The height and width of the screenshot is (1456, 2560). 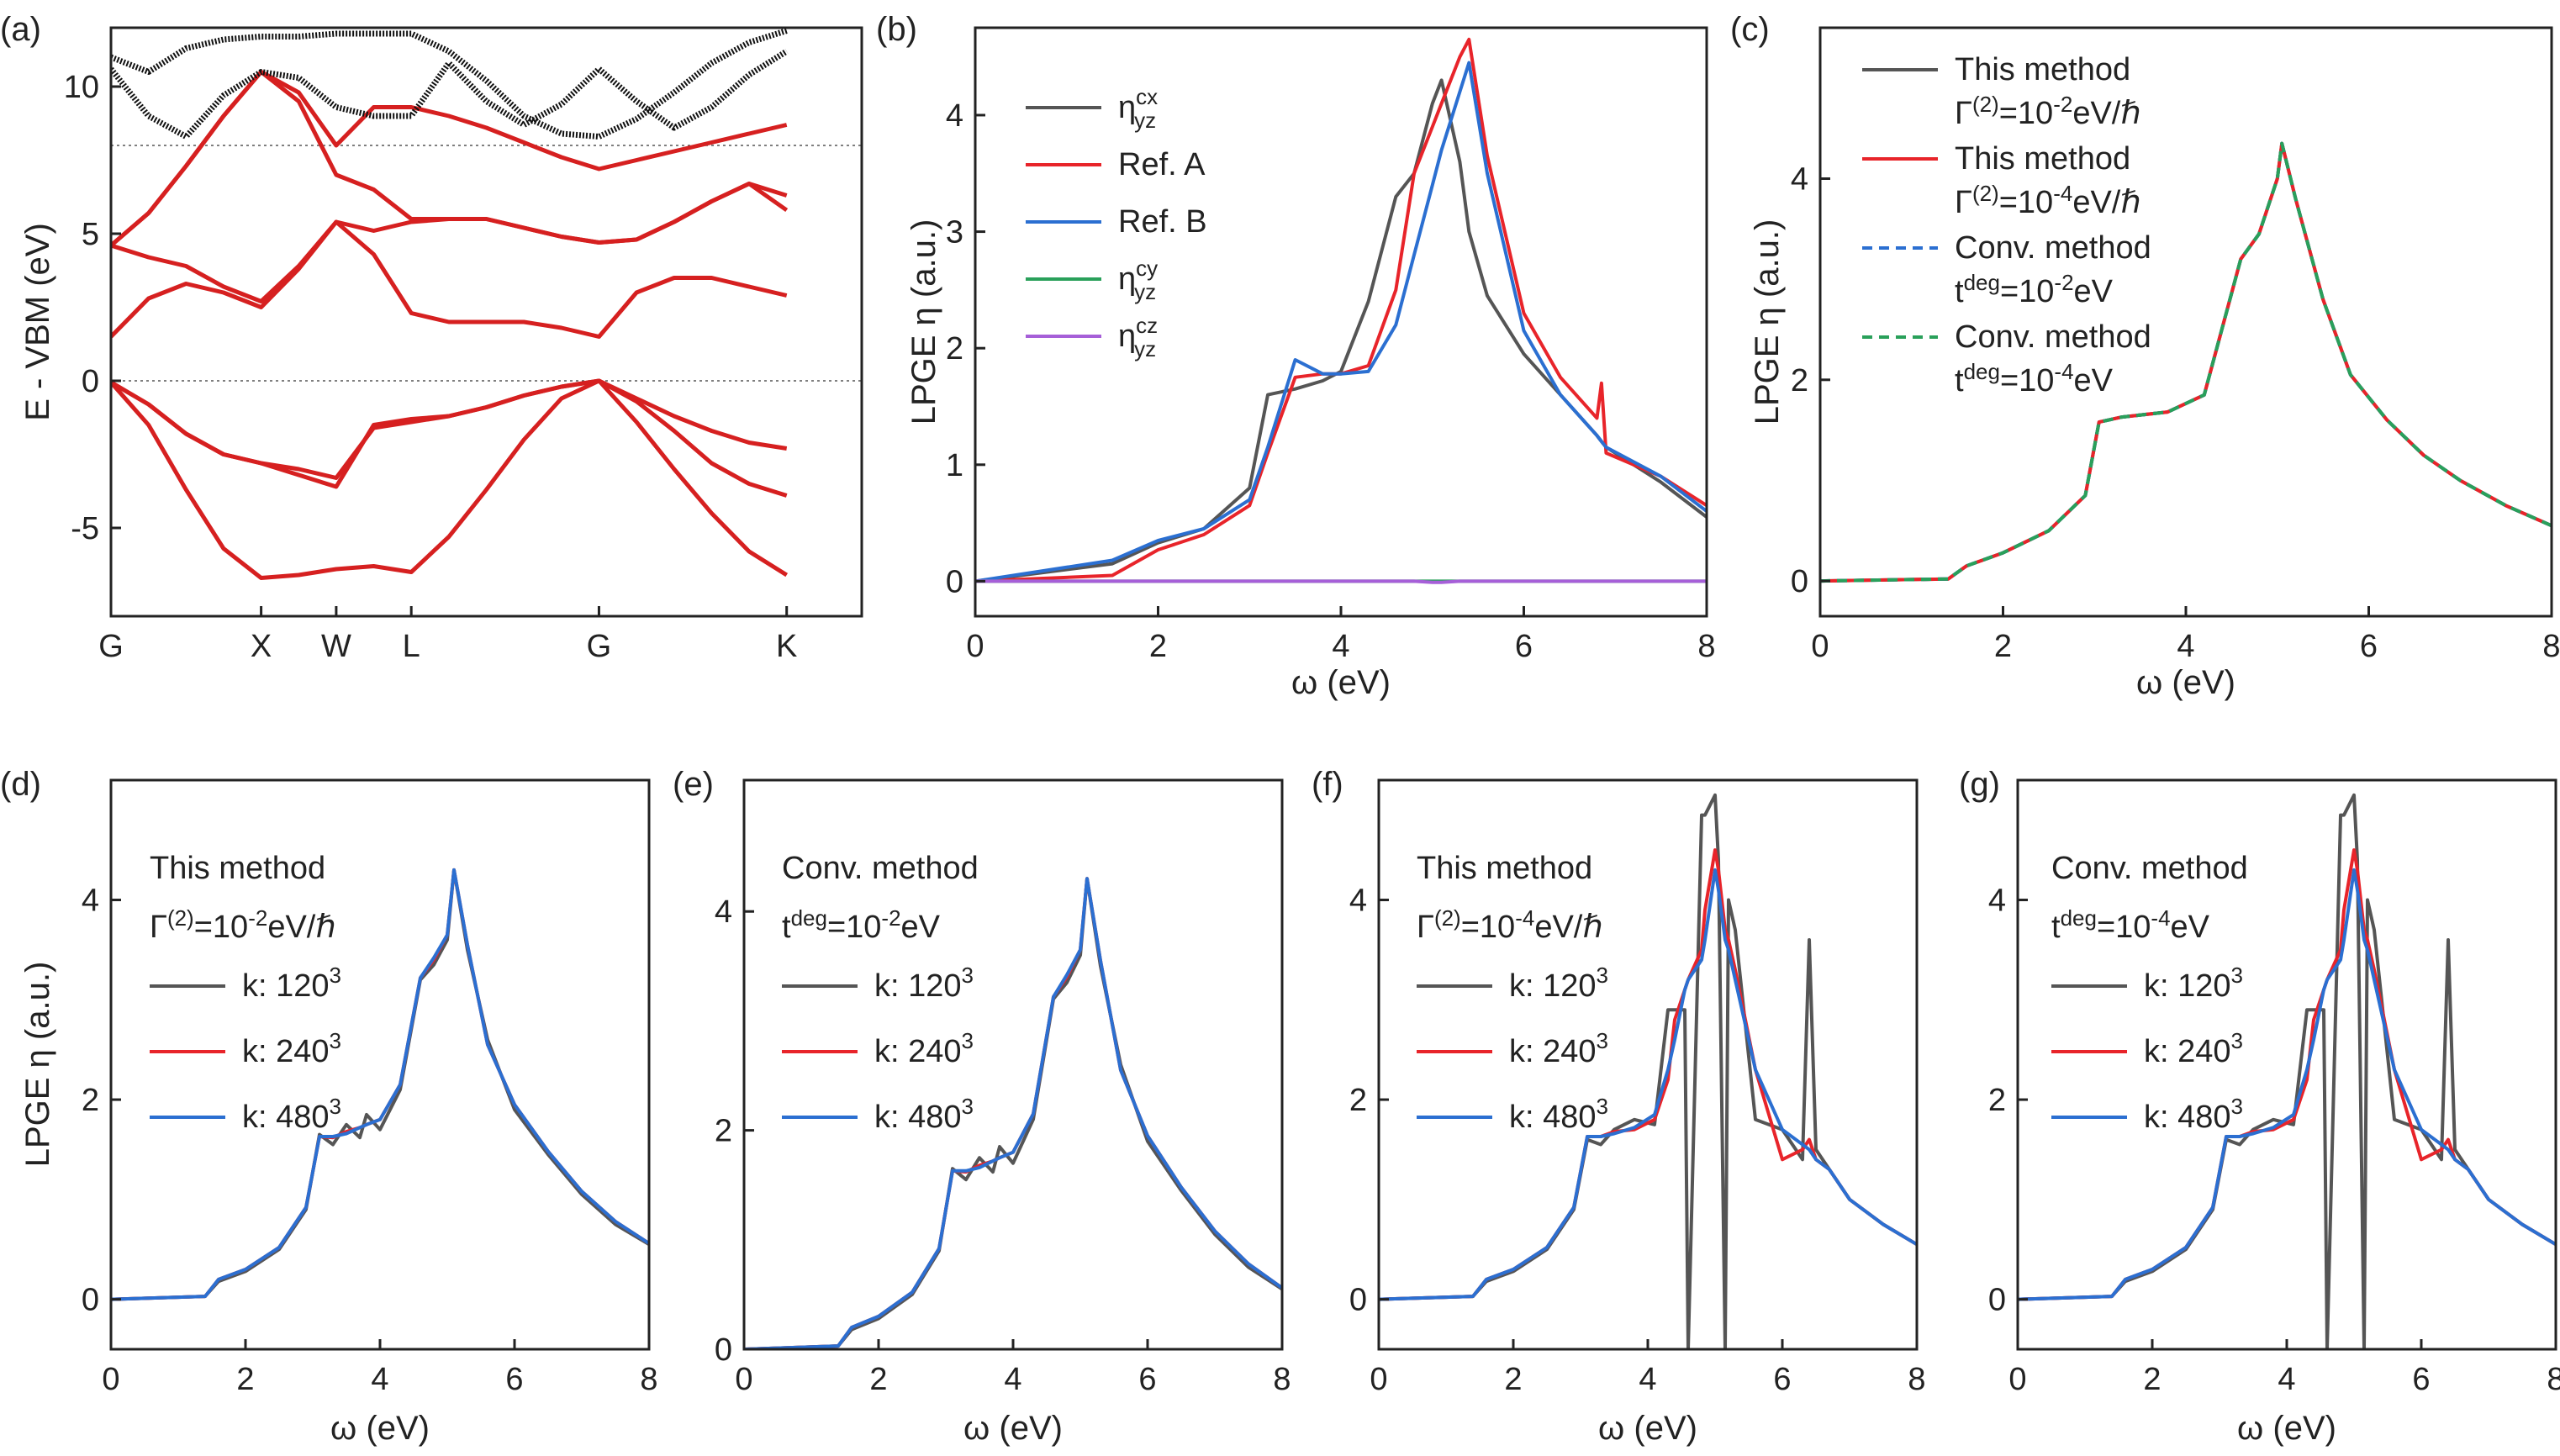 What do you see at coordinates (90, 235) in the screenshot?
I see `y-tick-label: 5` at bounding box center [90, 235].